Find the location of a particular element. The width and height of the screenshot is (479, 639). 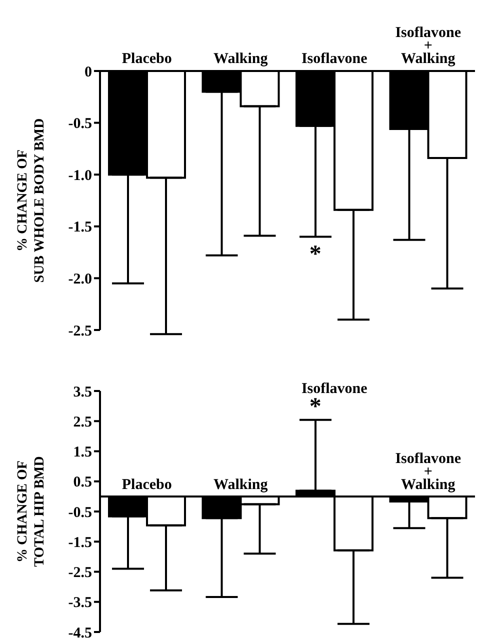

y-tick-label: 0.5 is located at coordinates (82, 482).